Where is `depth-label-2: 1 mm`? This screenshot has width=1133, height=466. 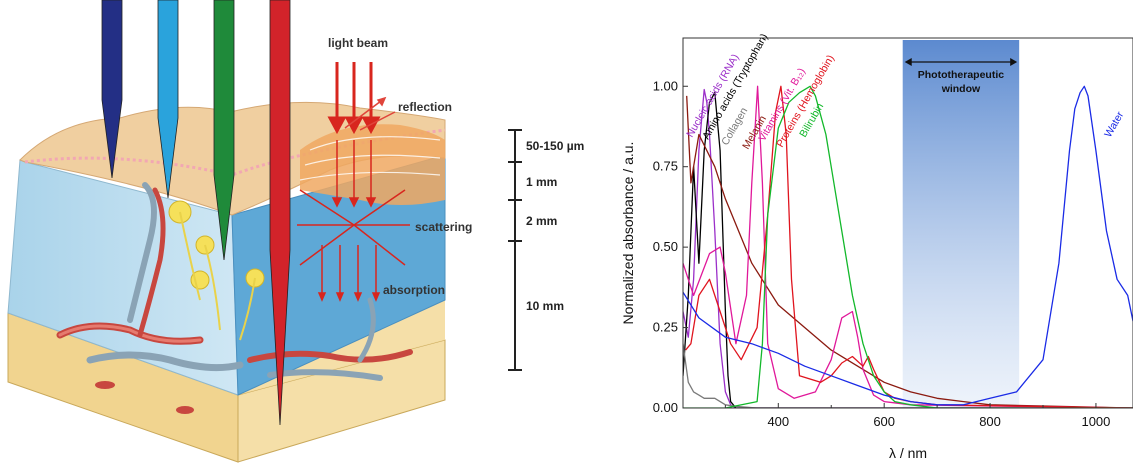
depth-label-2: 1 mm is located at coordinates (541, 182).